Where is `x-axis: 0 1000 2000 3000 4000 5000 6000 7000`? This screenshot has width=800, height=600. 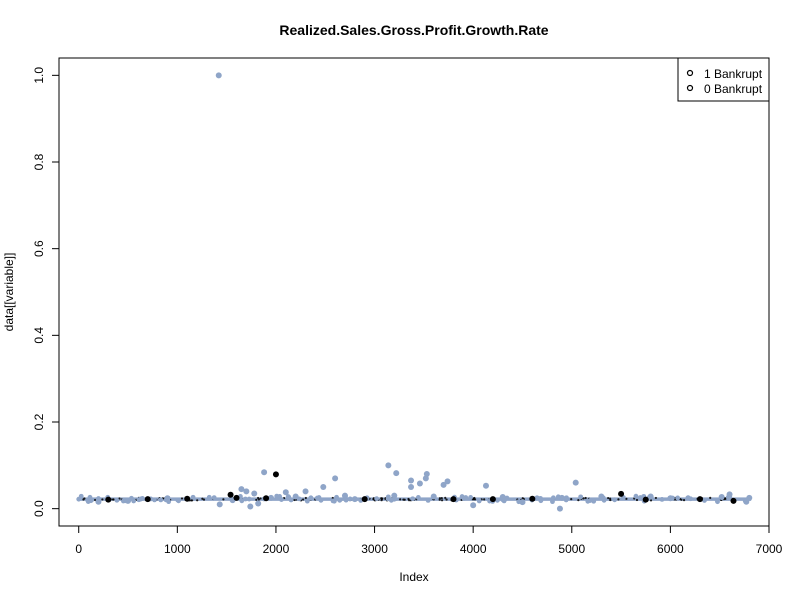
x-axis: 0 1000 2000 3000 4000 5000 6000 7000 is located at coordinates (429, 540).